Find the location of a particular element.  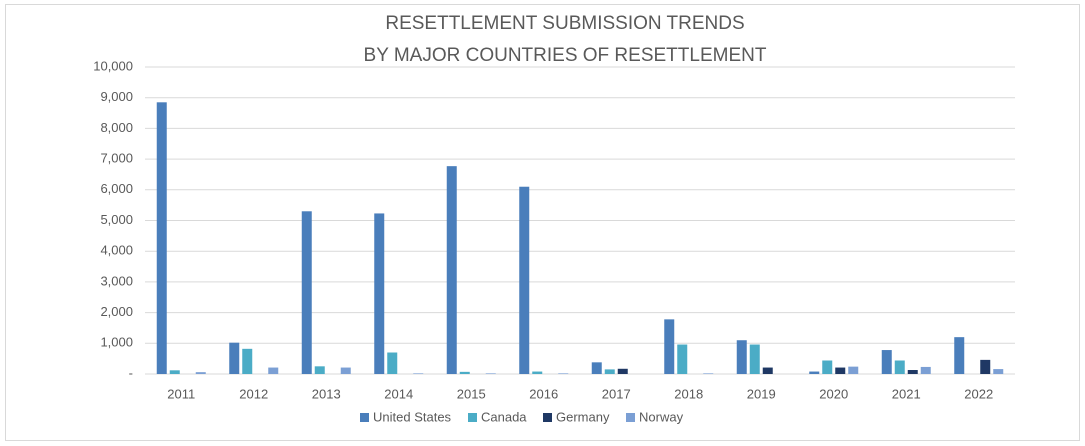

legend-label: United States is located at coordinates (412, 416).